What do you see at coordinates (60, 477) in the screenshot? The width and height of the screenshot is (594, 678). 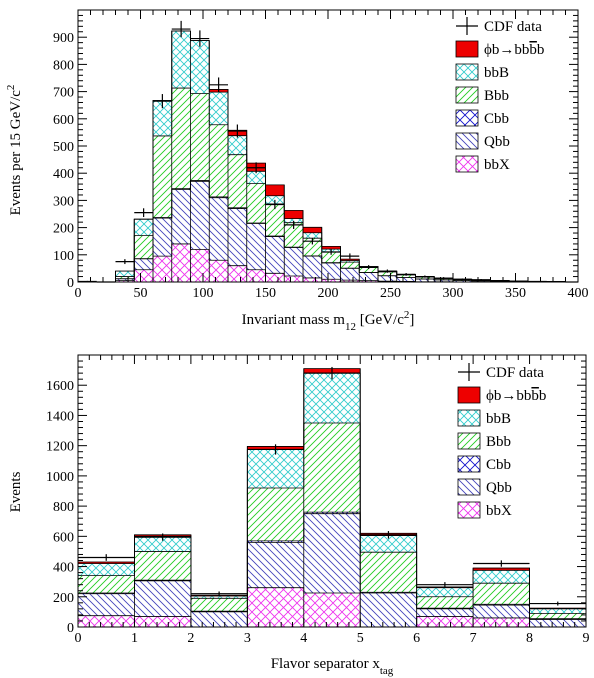 I see `y-tick-label-5: 1000` at bounding box center [60, 477].